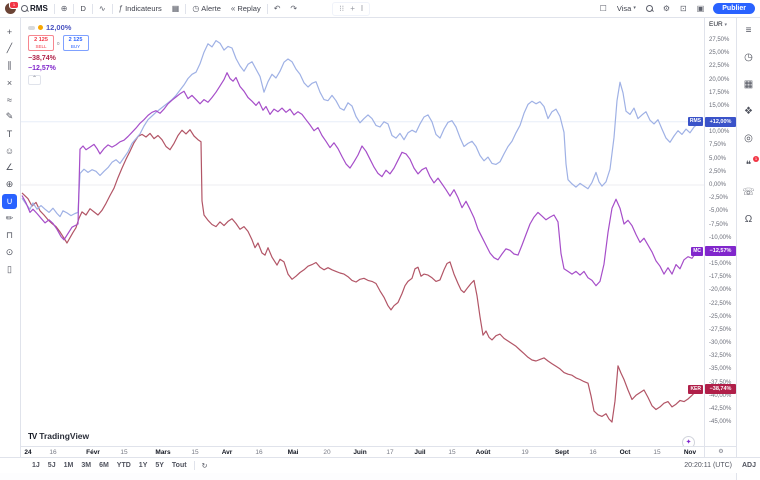 The image size is (760, 480). Describe the element at coordinates (31, 27) in the screenshot. I see `legend-eye-icon` at that location.